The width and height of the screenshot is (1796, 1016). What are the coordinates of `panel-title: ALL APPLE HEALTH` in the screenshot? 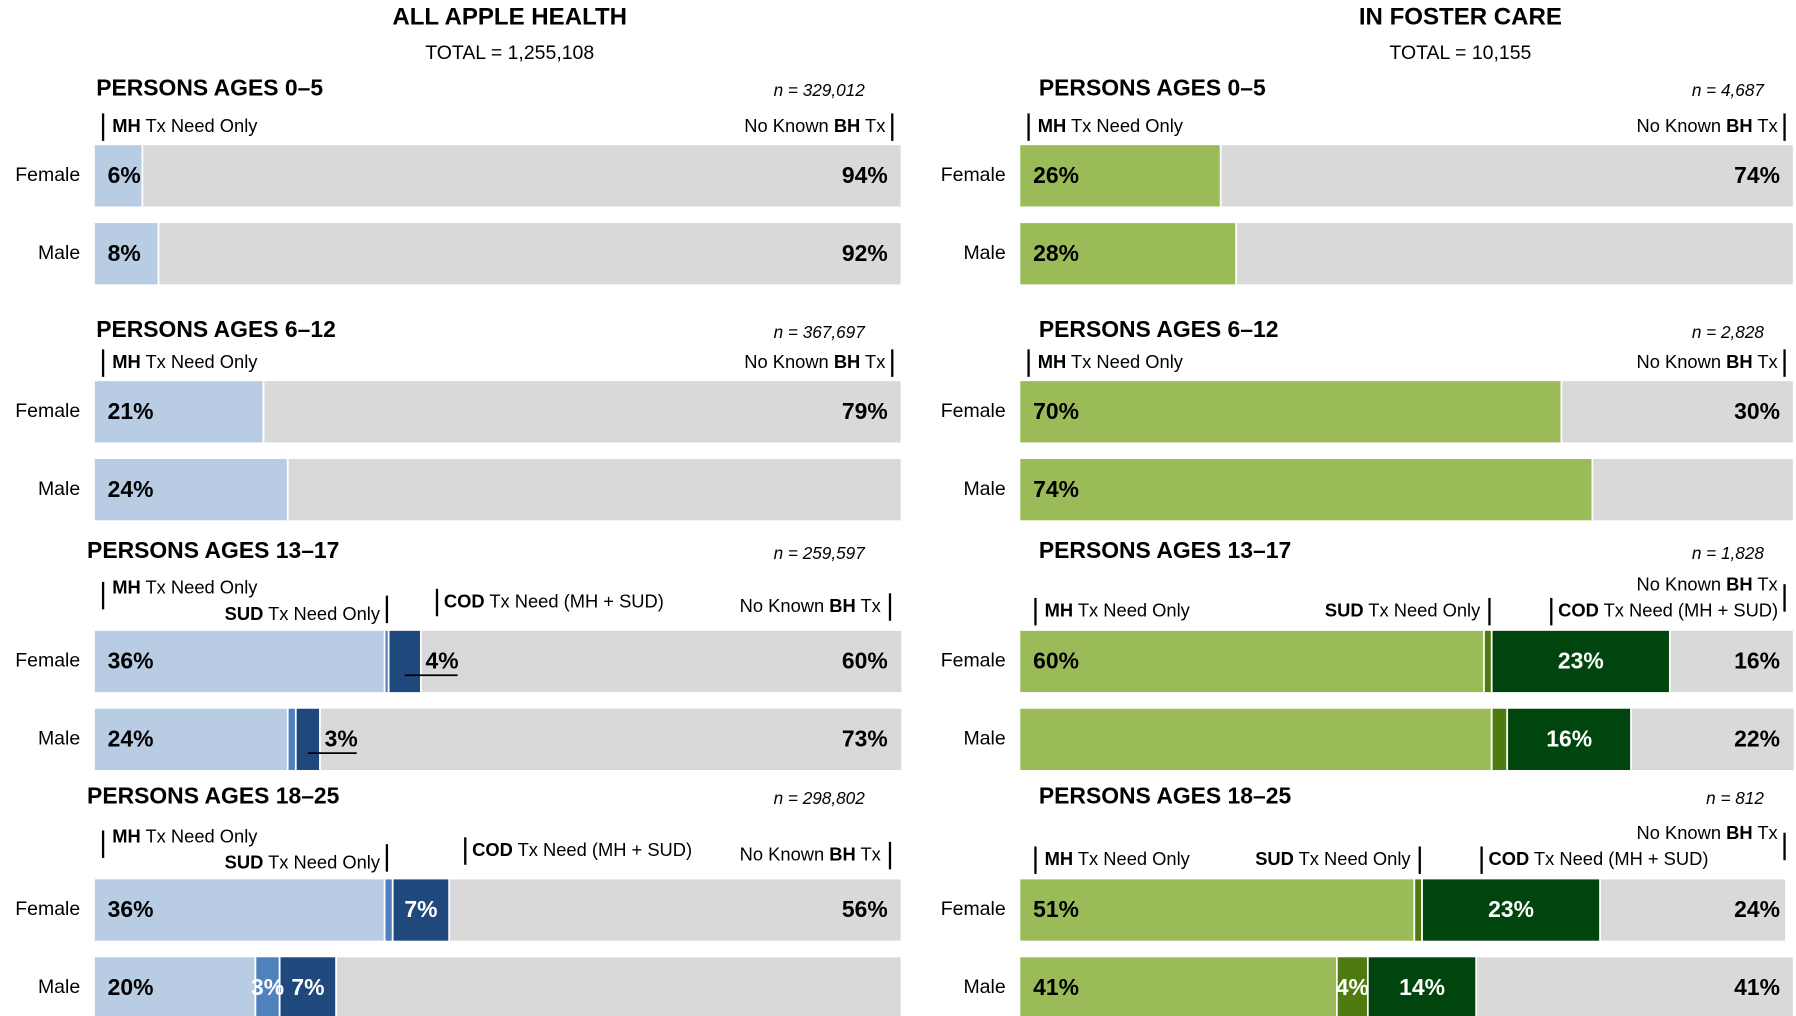 It's located at (509, 17).